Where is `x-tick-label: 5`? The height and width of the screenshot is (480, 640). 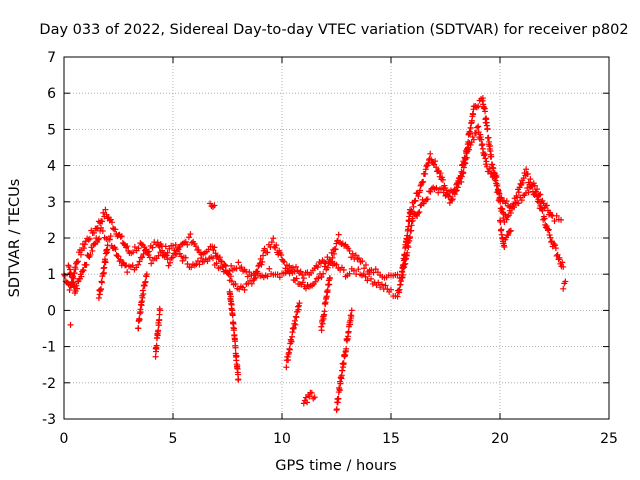 x-tick-label: 5 is located at coordinates (173, 439).